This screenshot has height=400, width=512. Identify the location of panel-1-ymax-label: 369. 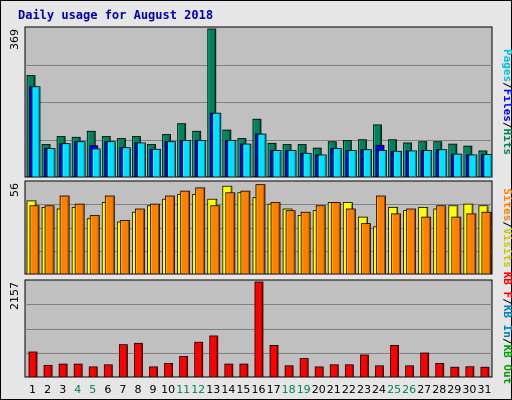
(14, 39).